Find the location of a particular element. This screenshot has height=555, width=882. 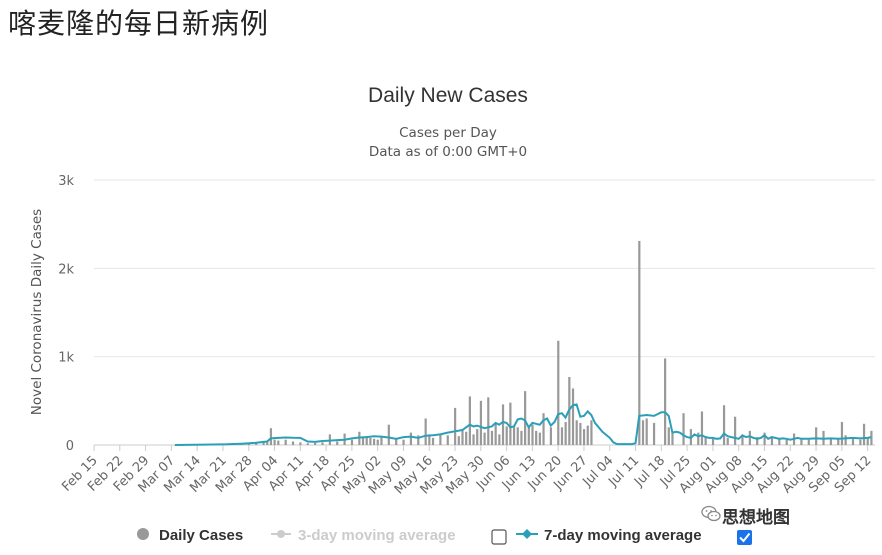

y-tick-label: 2k is located at coordinates (66, 269).